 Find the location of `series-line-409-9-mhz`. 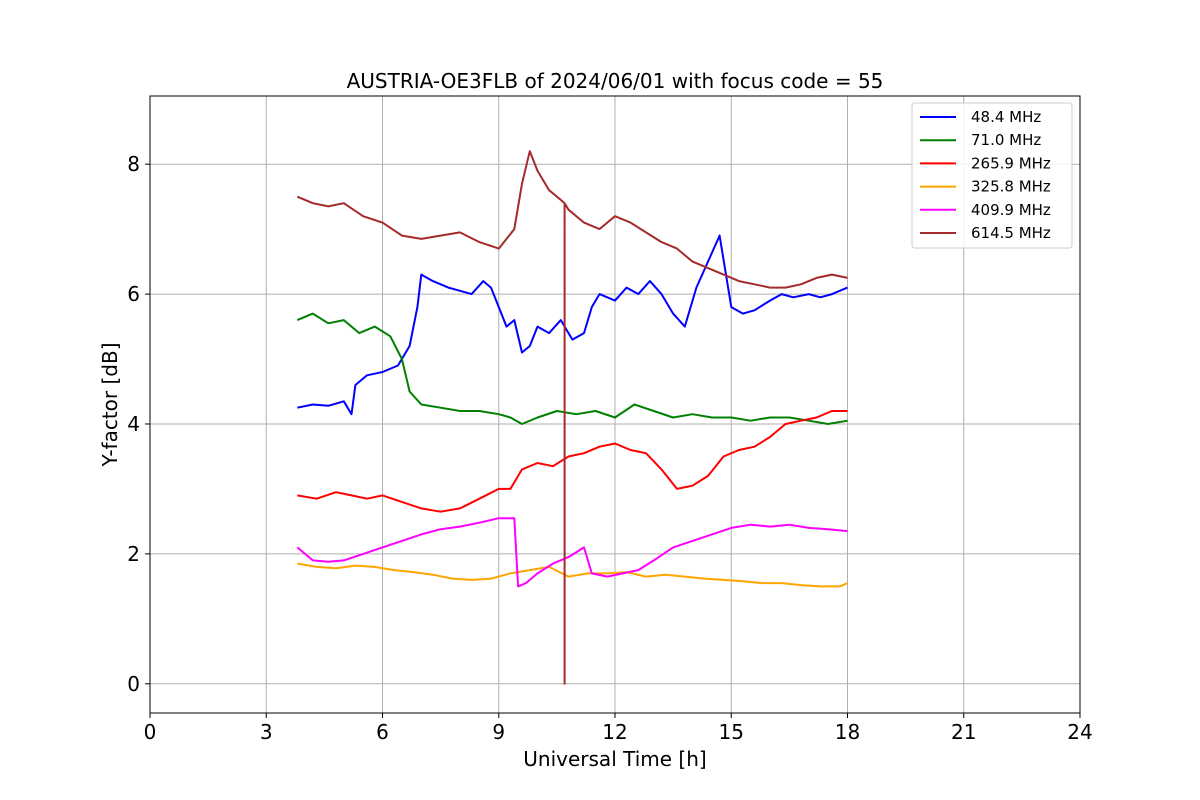

series-line-409-9-mhz is located at coordinates (572, 552).